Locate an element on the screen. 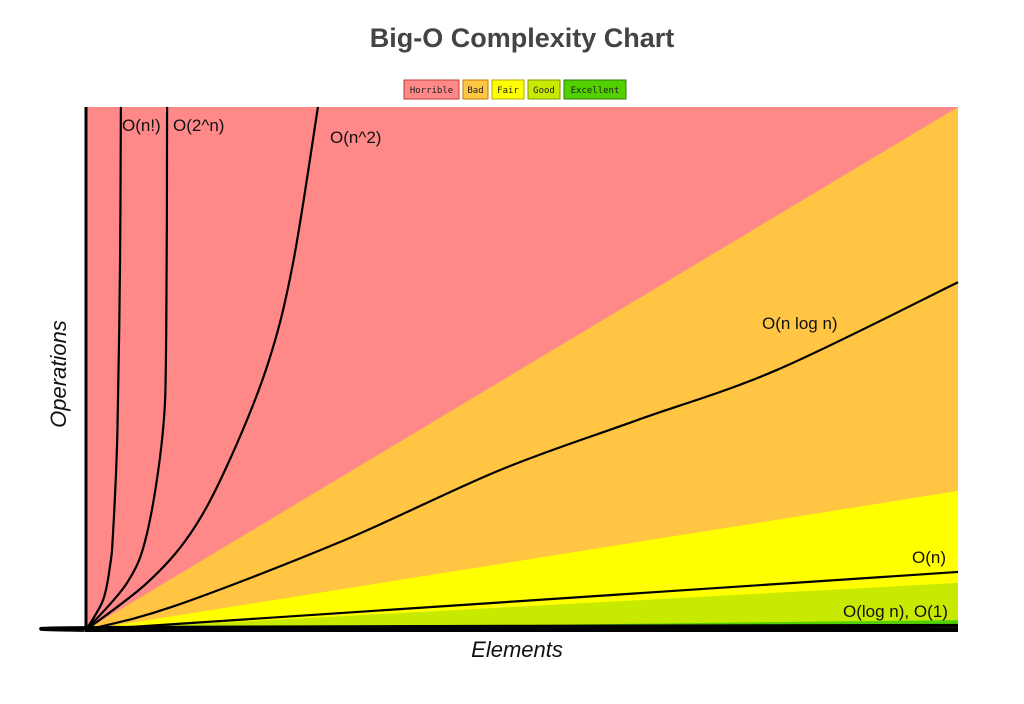 The image size is (1024, 704). y-axis-label: Operations is located at coordinates (58, 374).